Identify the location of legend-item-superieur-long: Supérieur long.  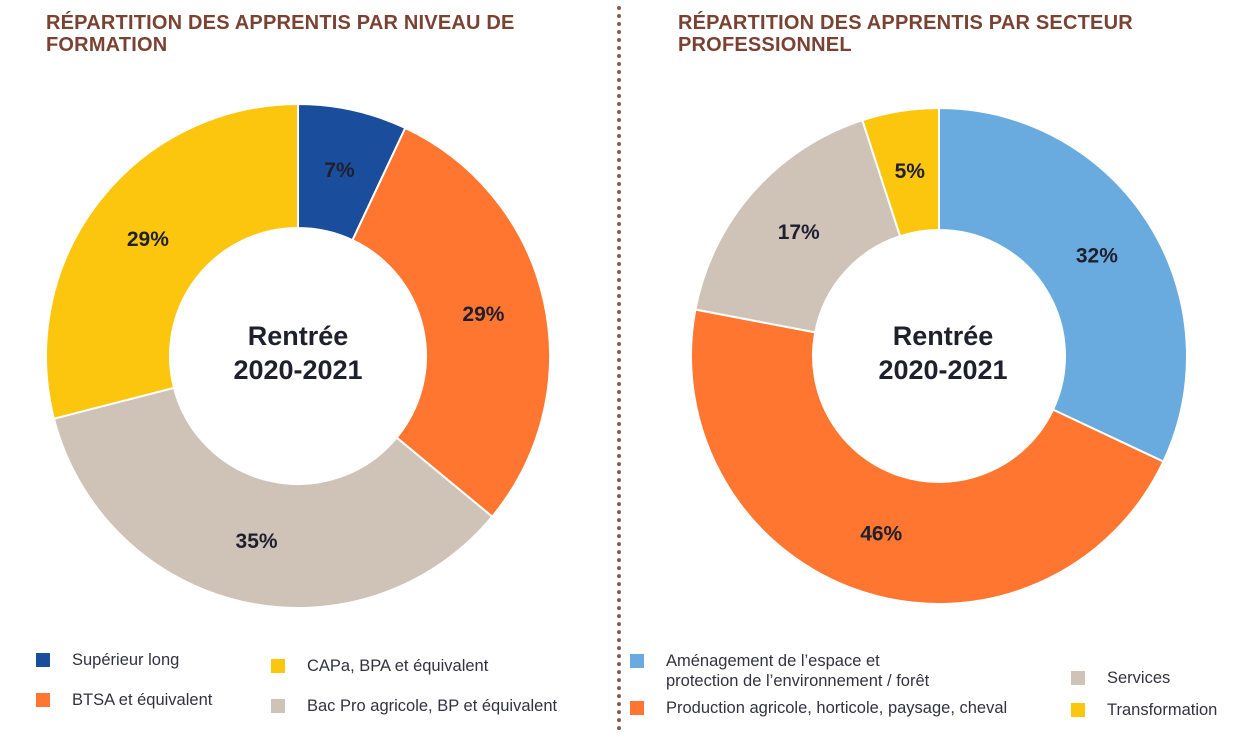
(107, 660).